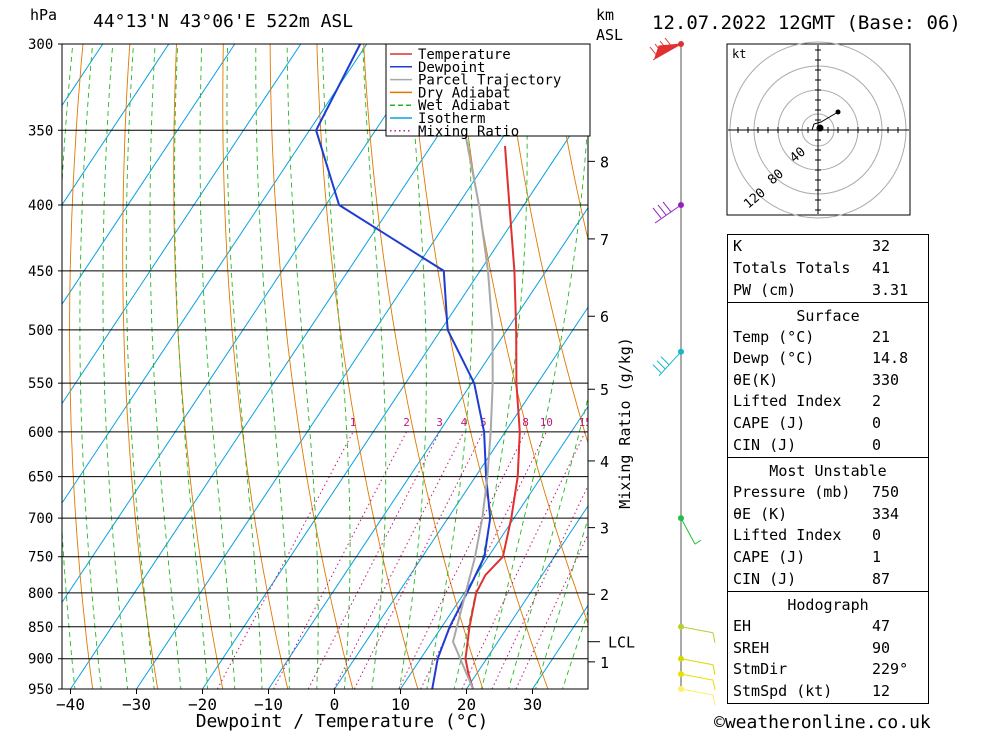 The width and height of the screenshot is (1000, 733). I want to click on indices-panel: K 32 Totals Totals 41 PW (cm) 3.31, so click(828, 269).